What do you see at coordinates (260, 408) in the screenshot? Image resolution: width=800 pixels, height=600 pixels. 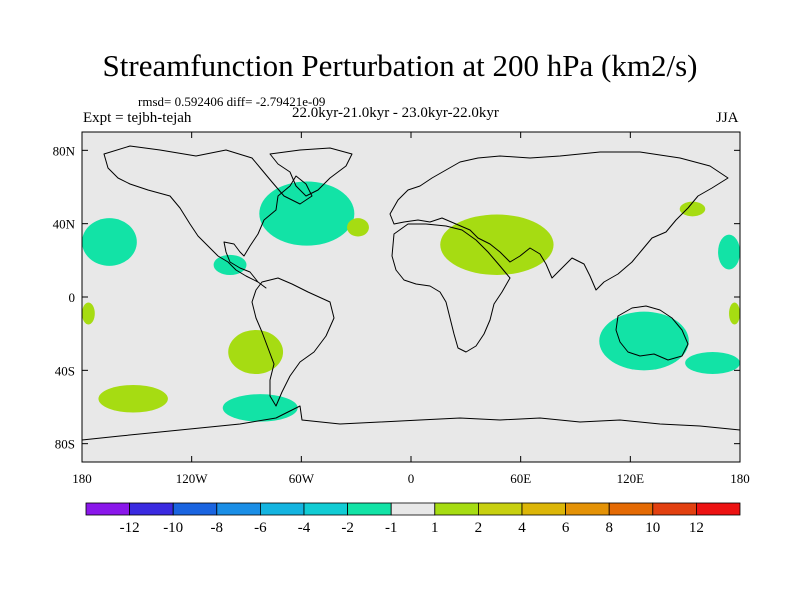 I see `region-drake-passage` at bounding box center [260, 408].